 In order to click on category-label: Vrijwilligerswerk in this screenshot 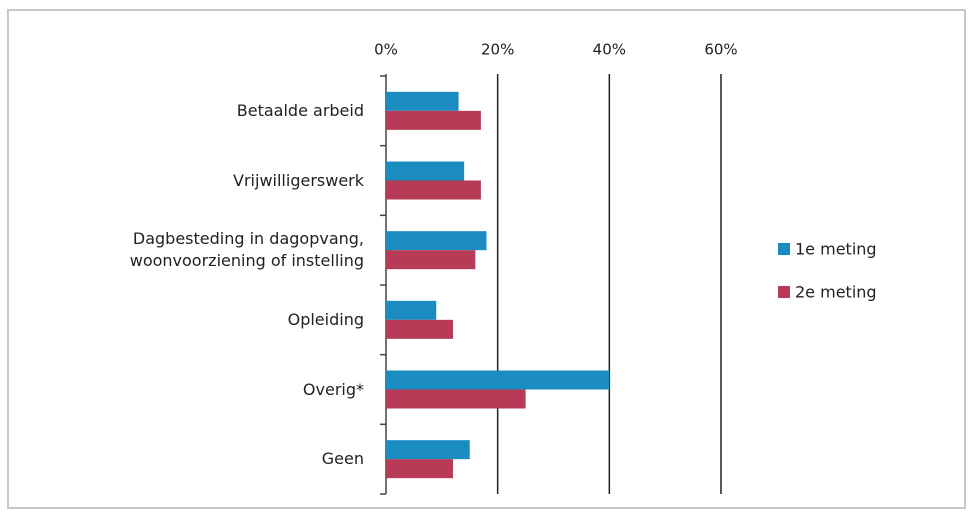, I will do `click(298, 180)`.